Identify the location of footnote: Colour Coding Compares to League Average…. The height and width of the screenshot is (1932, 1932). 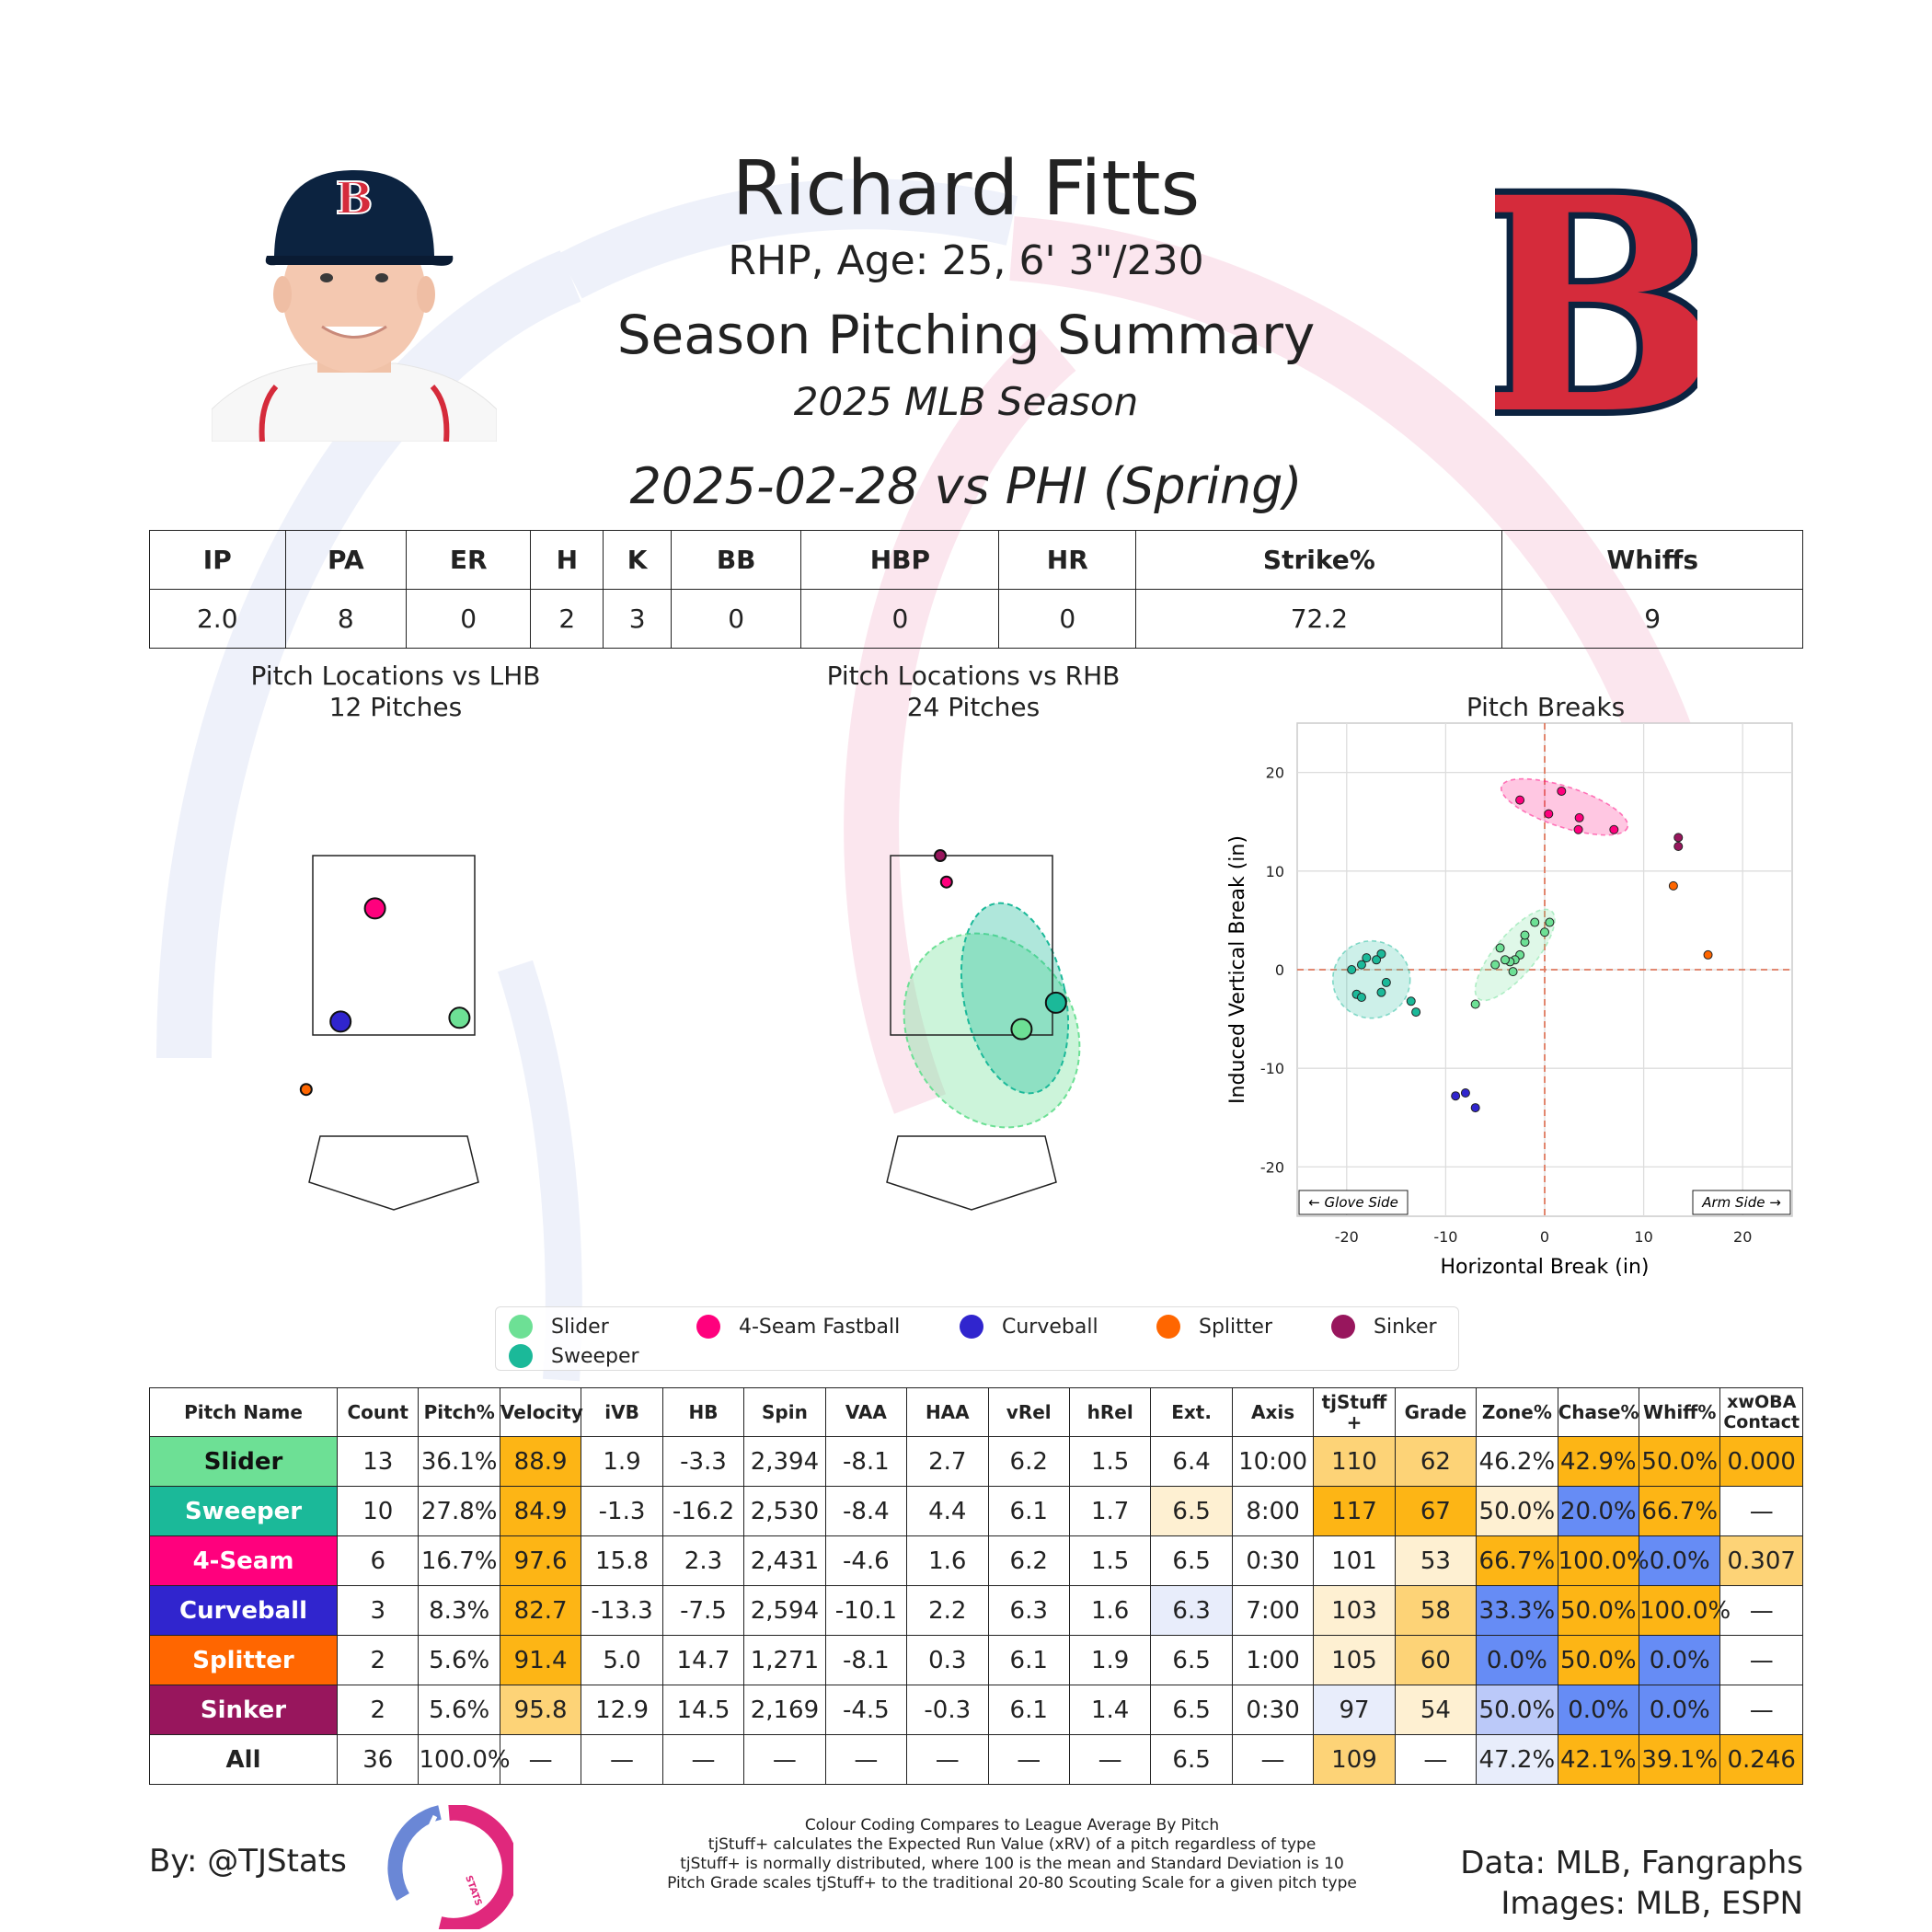
(1012, 1825).